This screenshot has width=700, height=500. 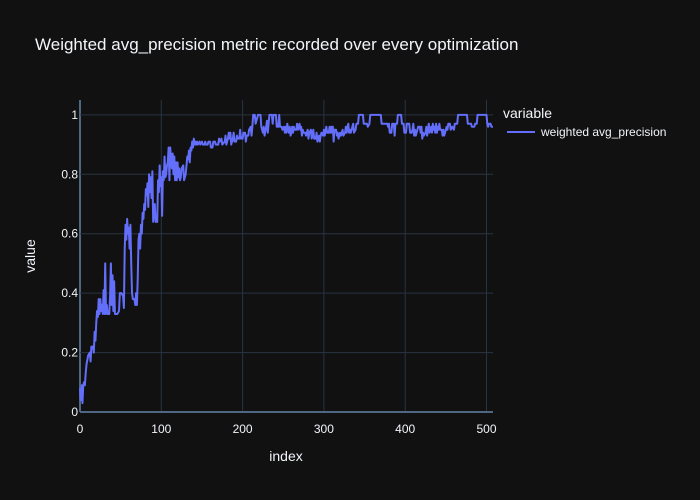 What do you see at coordinates (69, 263) in the screenshot?
I see `y-tick-labels: 0 0.2 0.4 0.6 0.8 1` at bounding box center [69, 263].